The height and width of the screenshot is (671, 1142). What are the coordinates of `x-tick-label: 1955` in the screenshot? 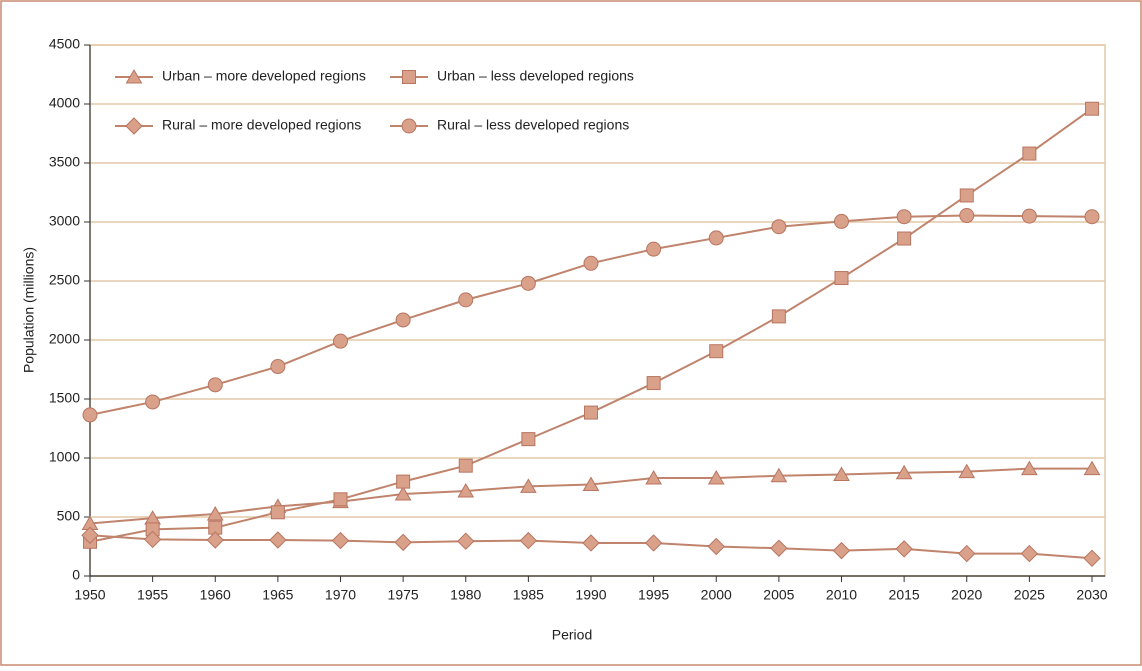 It's located at (152, 595).